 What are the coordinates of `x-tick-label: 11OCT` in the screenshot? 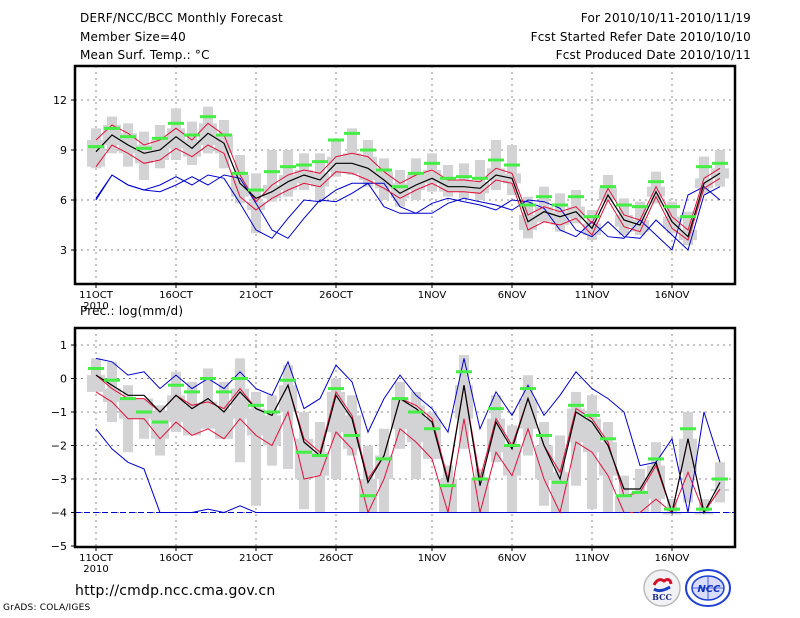 It's located at (96, 558).